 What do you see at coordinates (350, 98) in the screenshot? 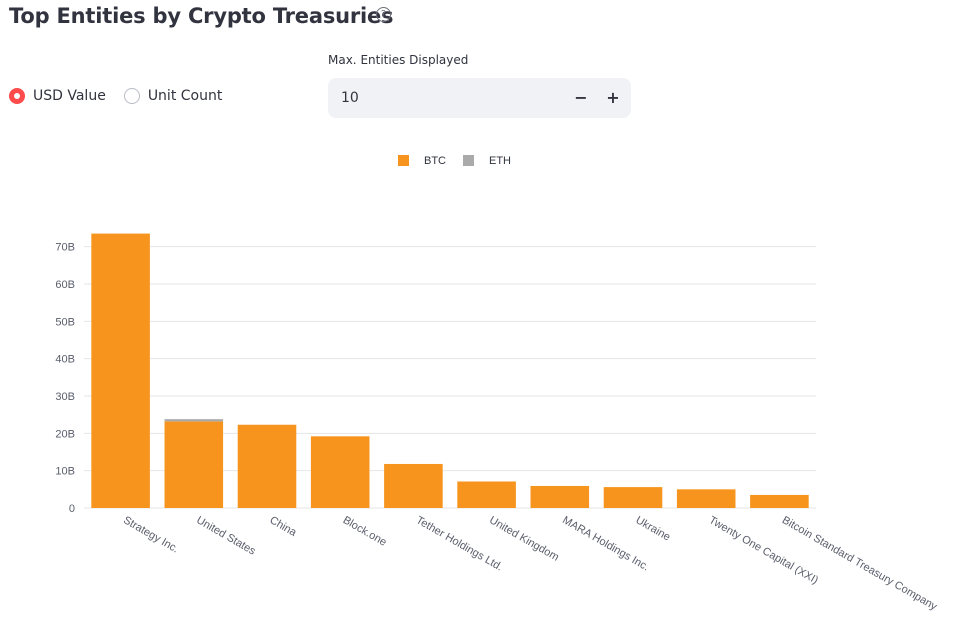
I see `max-entities-input: 10` at bounding box center [350, 98].